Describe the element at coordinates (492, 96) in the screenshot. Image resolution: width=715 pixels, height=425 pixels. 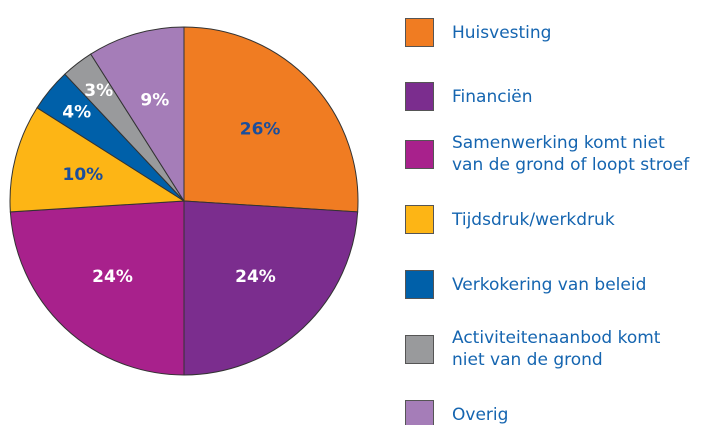
I see `legend-label: Financiën` at that location.